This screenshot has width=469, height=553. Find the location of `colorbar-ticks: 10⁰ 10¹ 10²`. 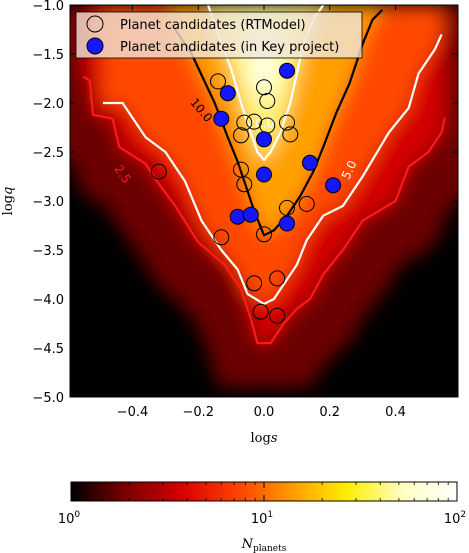

colorbar-ticks: 10⁰ 10¹ 10² is located at coordinates (262, 504).